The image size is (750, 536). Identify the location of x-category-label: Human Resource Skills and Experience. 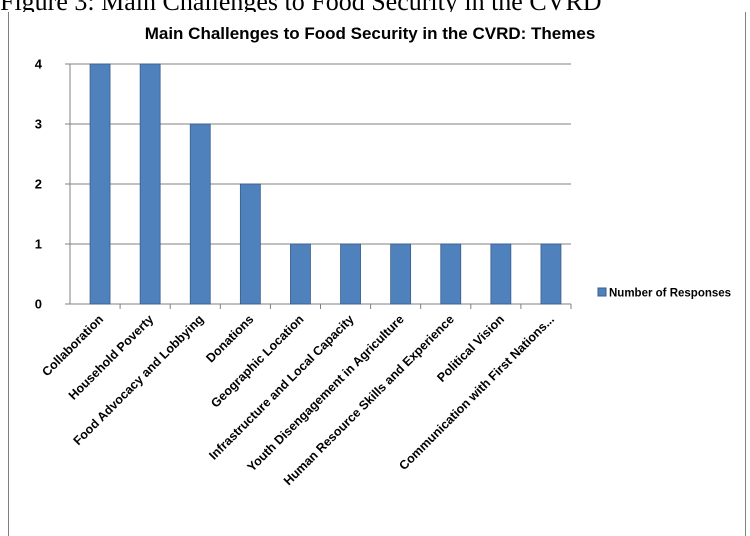
(369, 400).